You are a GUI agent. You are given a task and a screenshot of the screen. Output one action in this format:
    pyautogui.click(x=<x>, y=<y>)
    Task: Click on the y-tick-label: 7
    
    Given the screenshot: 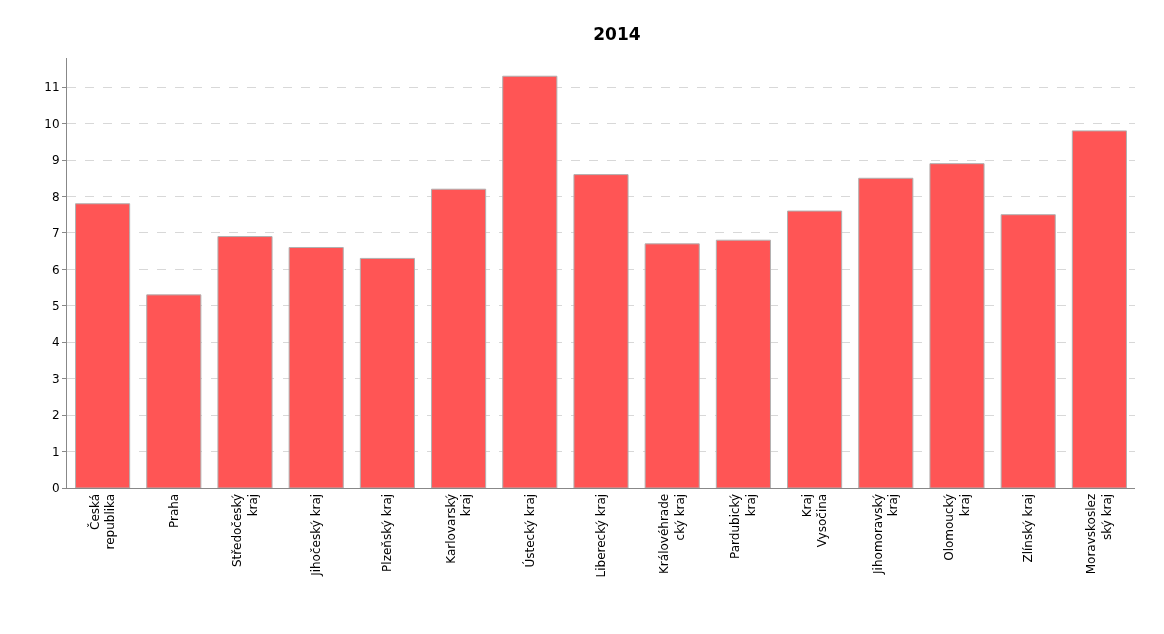 What is the action you would take?
    pyautogui.click(x=55, y=233)
    